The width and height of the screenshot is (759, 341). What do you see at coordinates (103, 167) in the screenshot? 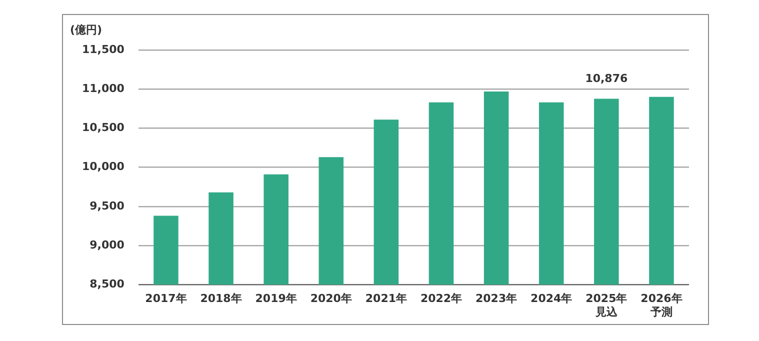
I see `y-tick-label: 10,000` at bounding box center [103, 167].